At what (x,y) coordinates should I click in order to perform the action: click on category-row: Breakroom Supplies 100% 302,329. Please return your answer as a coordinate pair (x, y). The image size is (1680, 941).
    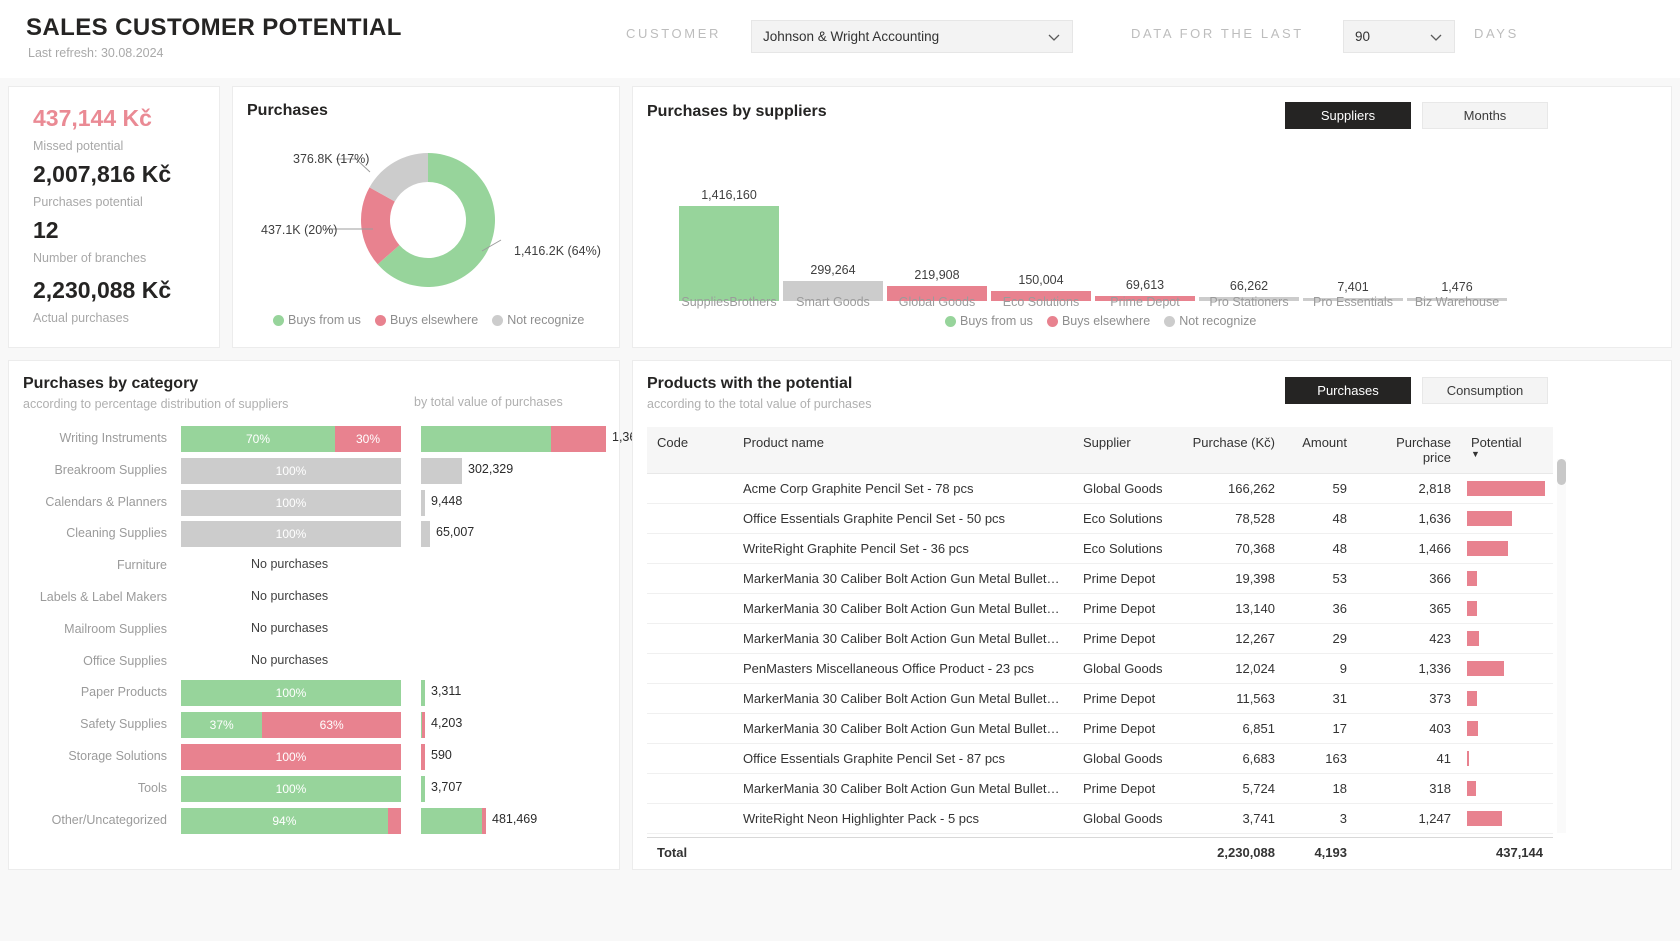
    Looking at the image, I should click on (315, 472).